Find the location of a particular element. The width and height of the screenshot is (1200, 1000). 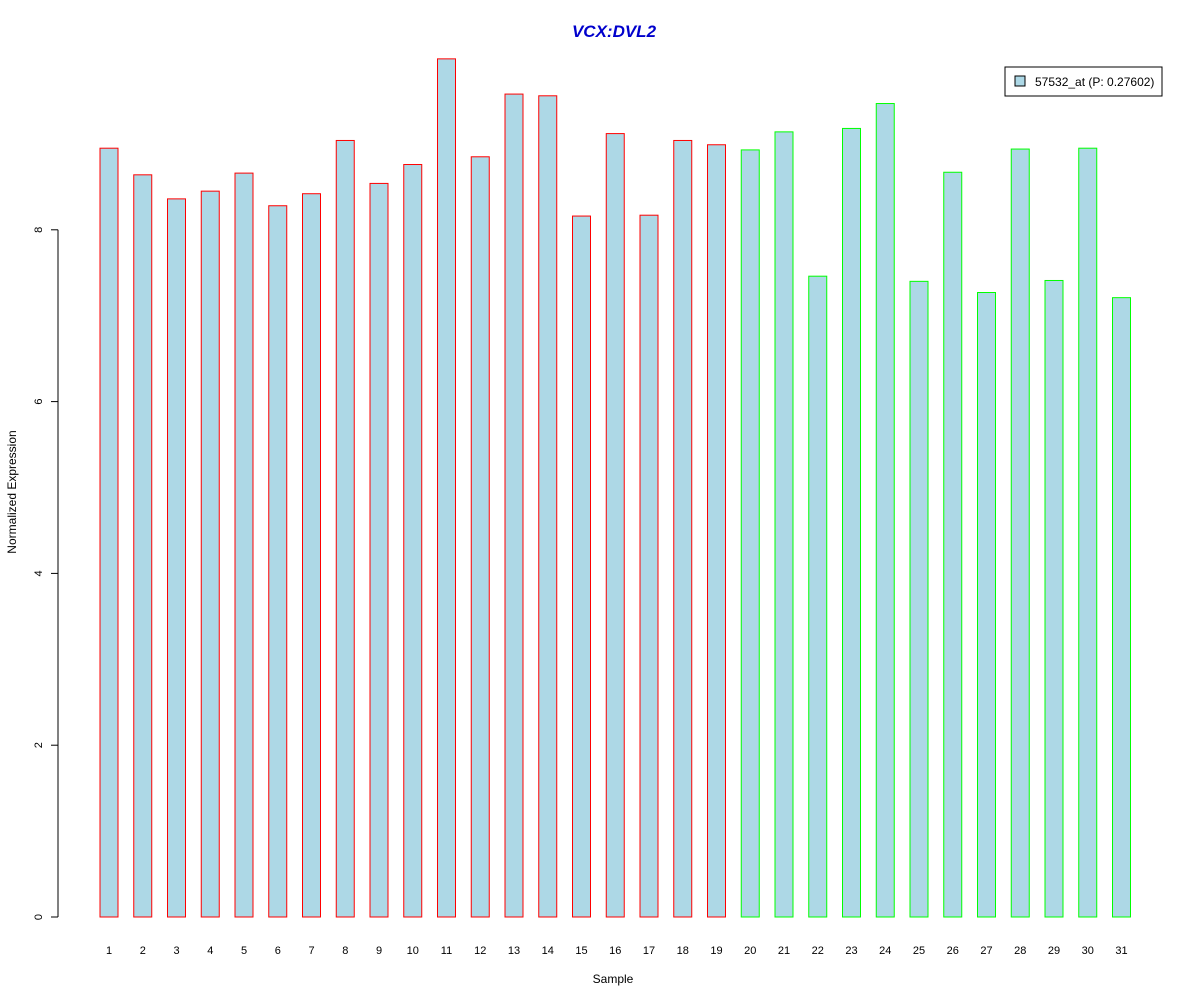

x-tick-label: 30 is located at coordinates (1088, 951).